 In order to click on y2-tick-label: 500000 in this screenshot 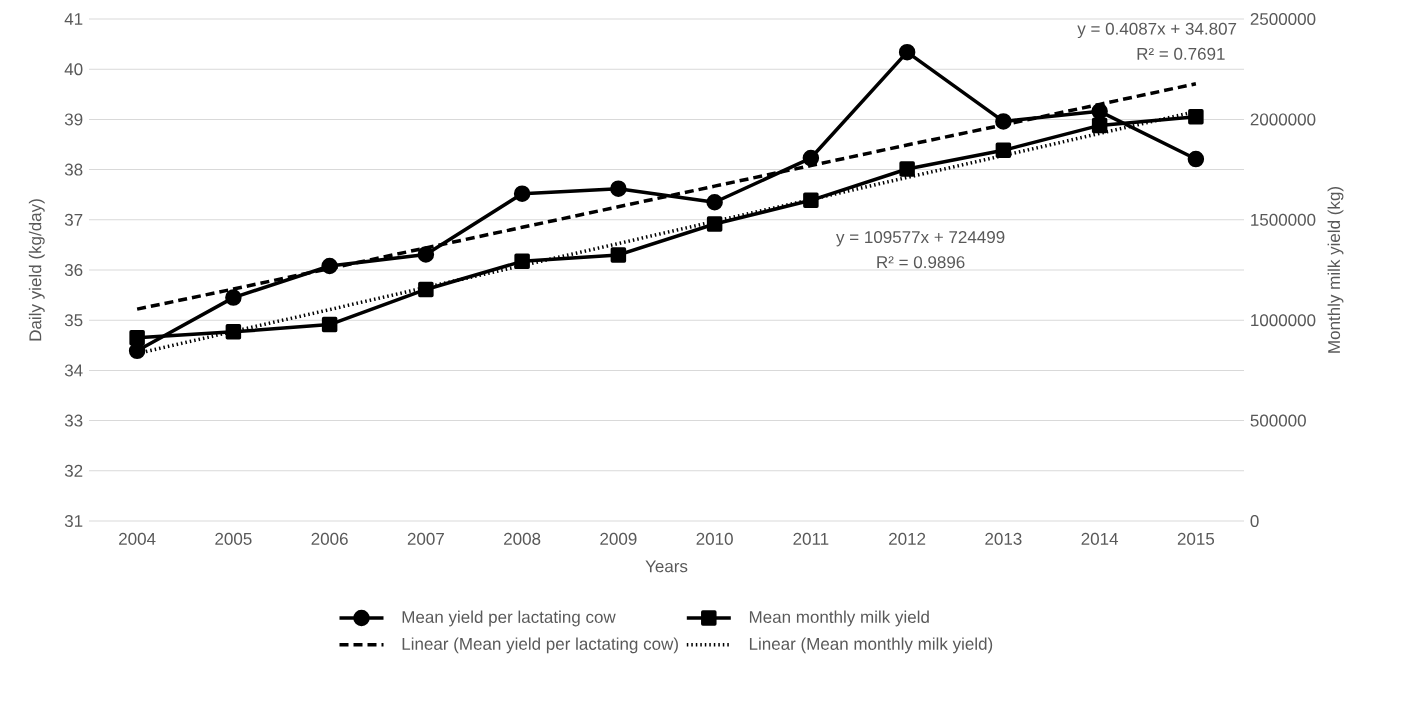, I will do `click(1278, 420)`.